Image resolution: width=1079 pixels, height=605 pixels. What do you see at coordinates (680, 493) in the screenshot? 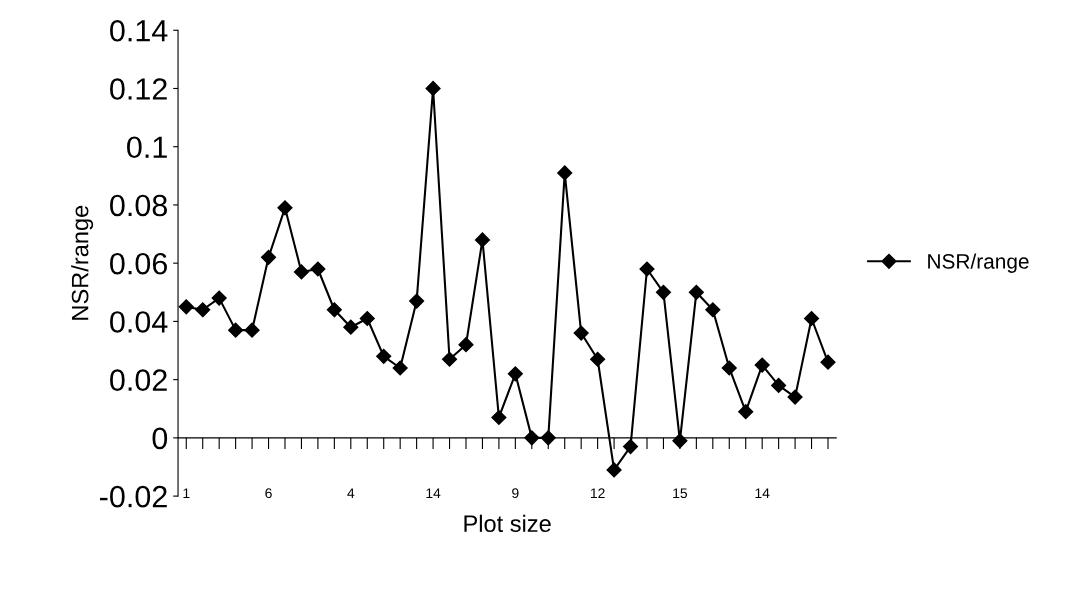
I see `x-tick-label: 15` at bounding box center [680, 493].